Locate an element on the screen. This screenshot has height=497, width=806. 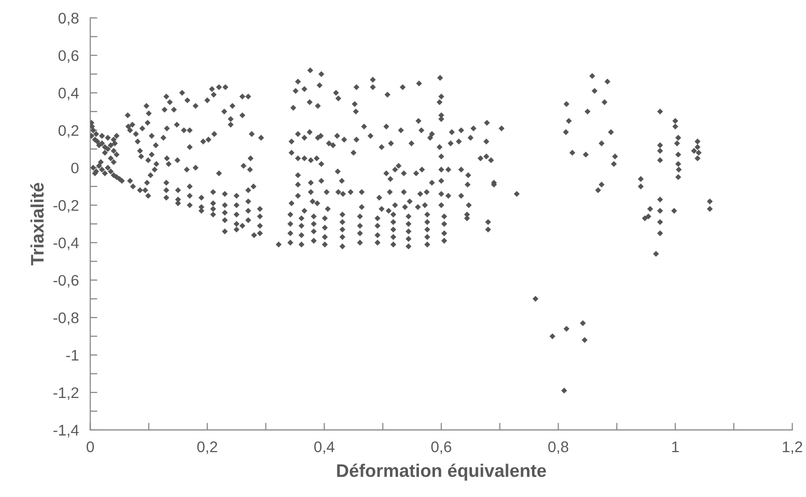
y-tick-label: -1,2 is located at coordinates (66, 393).